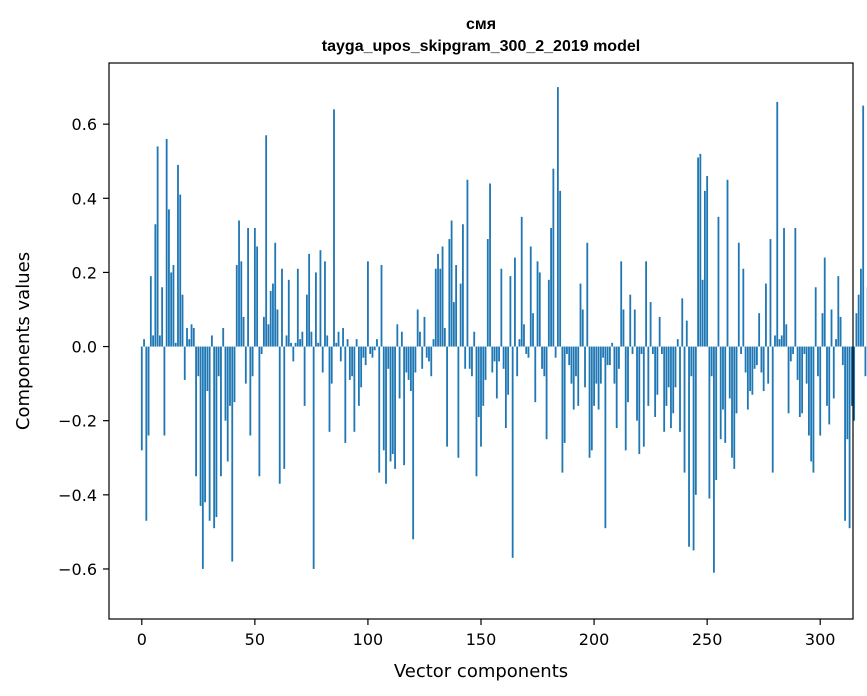  Describe the element at coordinates (486, 634) in the screenshot. I see `x-axis-ticks: 0 50 100 150 200 250 300` at that location.